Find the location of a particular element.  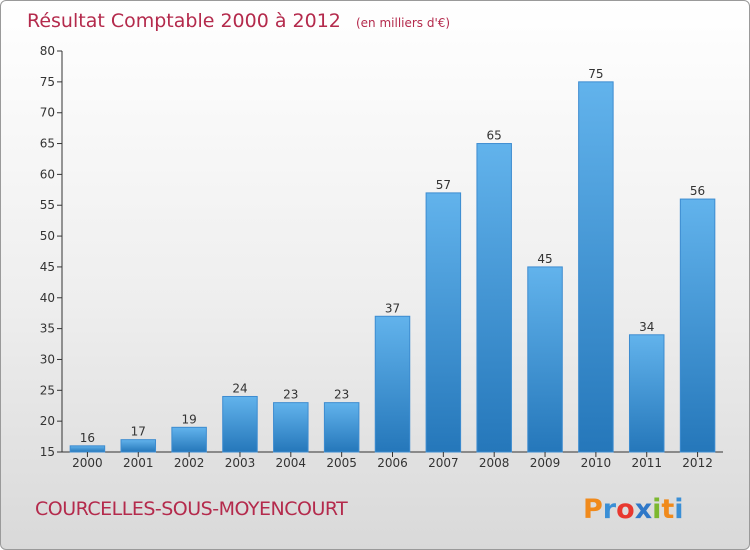

bar-value-label: 57 is located at coordinates (443, 185).